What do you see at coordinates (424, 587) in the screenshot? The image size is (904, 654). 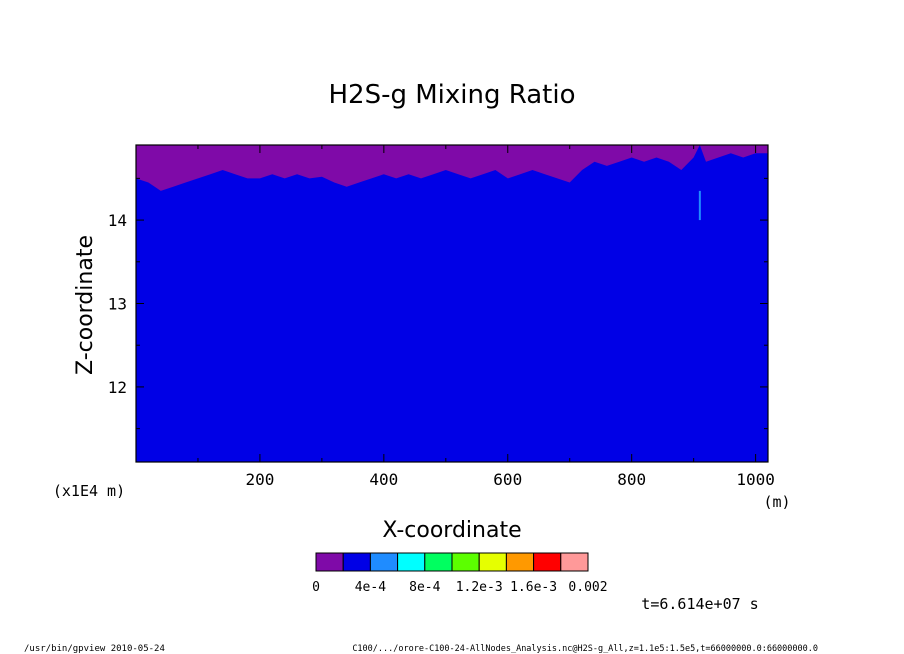 I see `colorbar-label: 8e-4` at bounding box center [424, 587].